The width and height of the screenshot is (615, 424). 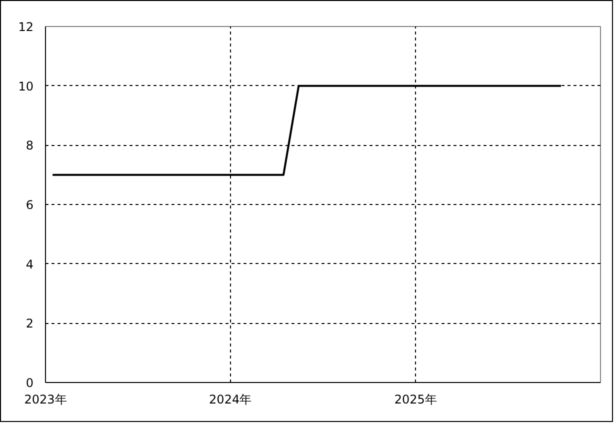 I want to click on y-tick-label: 10, so click(x=26, y=86).